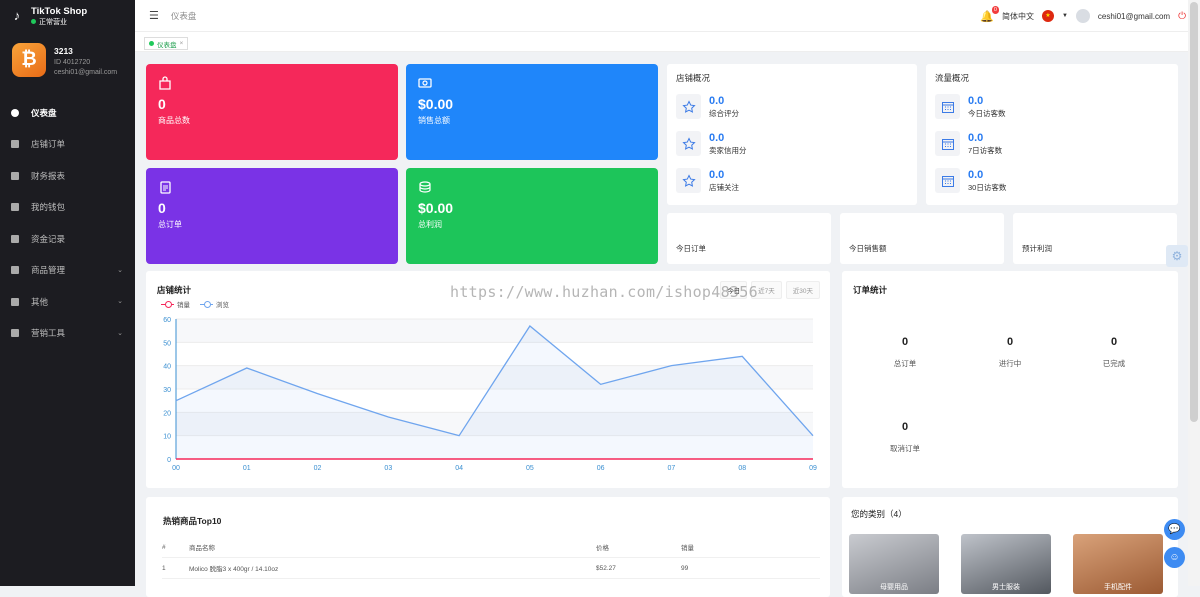 Image resolution: width=1200 pixels, height=597 pixels. Describe the element at coordinates (1114, 342) in the screenshot. I see `order-stat-value: 0` at that location.